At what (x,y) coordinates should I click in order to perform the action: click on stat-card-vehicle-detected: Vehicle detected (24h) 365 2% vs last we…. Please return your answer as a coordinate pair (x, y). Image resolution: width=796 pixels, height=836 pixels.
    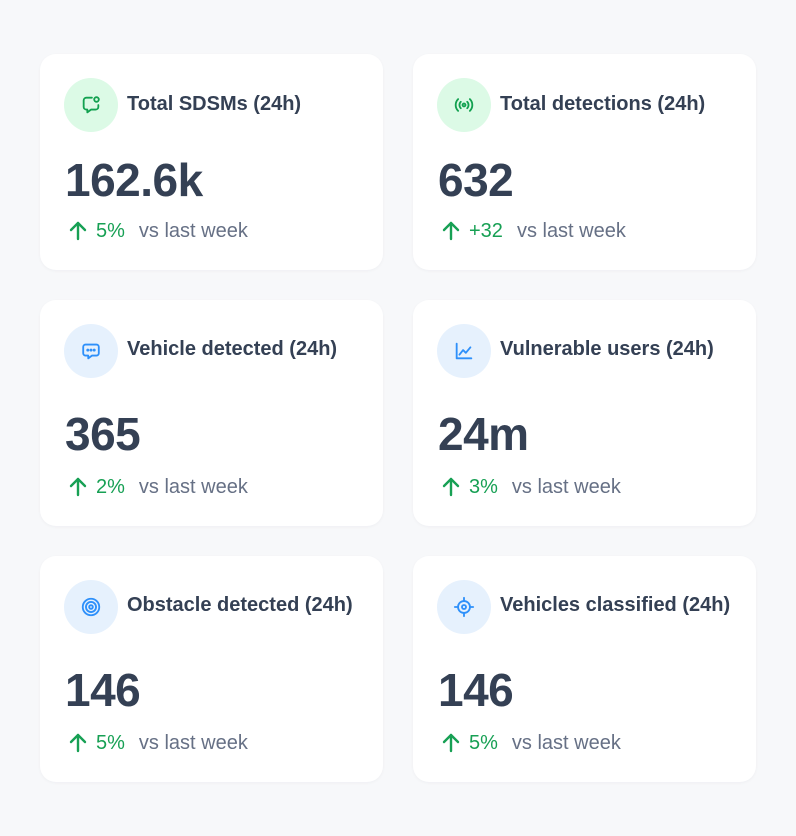
    Looking at the image, I should click on (211, 413).